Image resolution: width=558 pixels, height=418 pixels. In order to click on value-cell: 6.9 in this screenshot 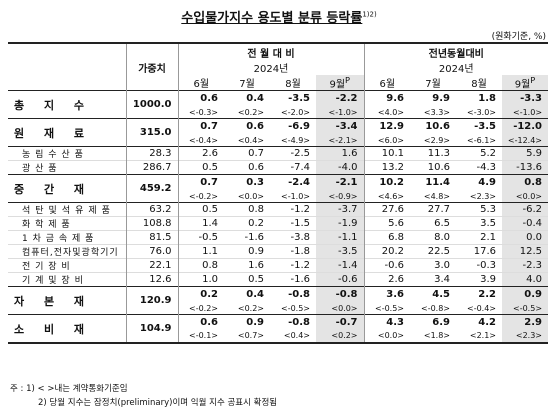, I will do `click(441, 323)`.